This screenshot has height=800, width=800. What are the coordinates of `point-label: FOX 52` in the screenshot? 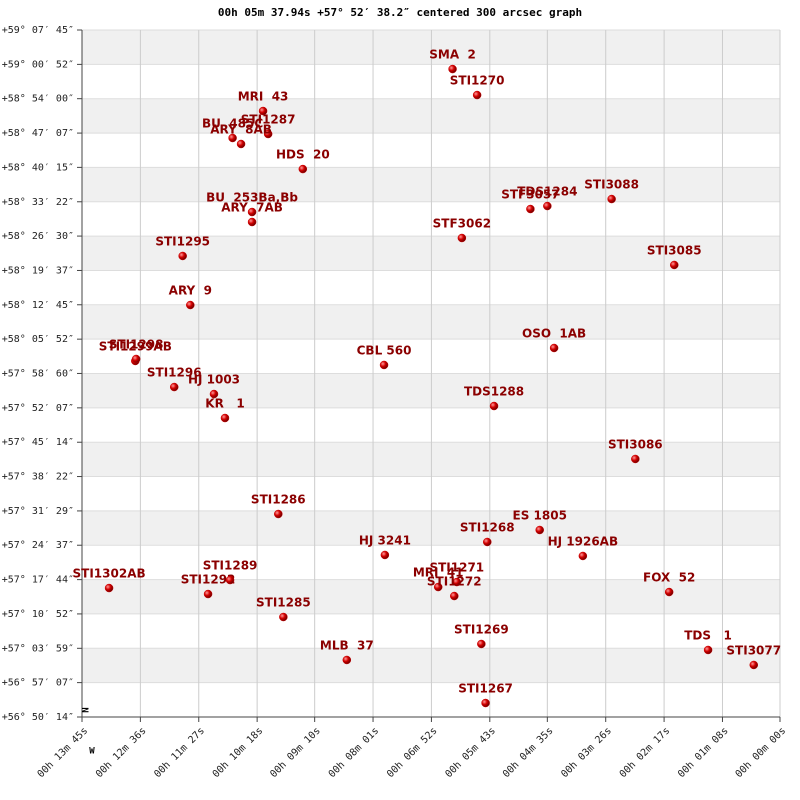 It's located at (669, 578).